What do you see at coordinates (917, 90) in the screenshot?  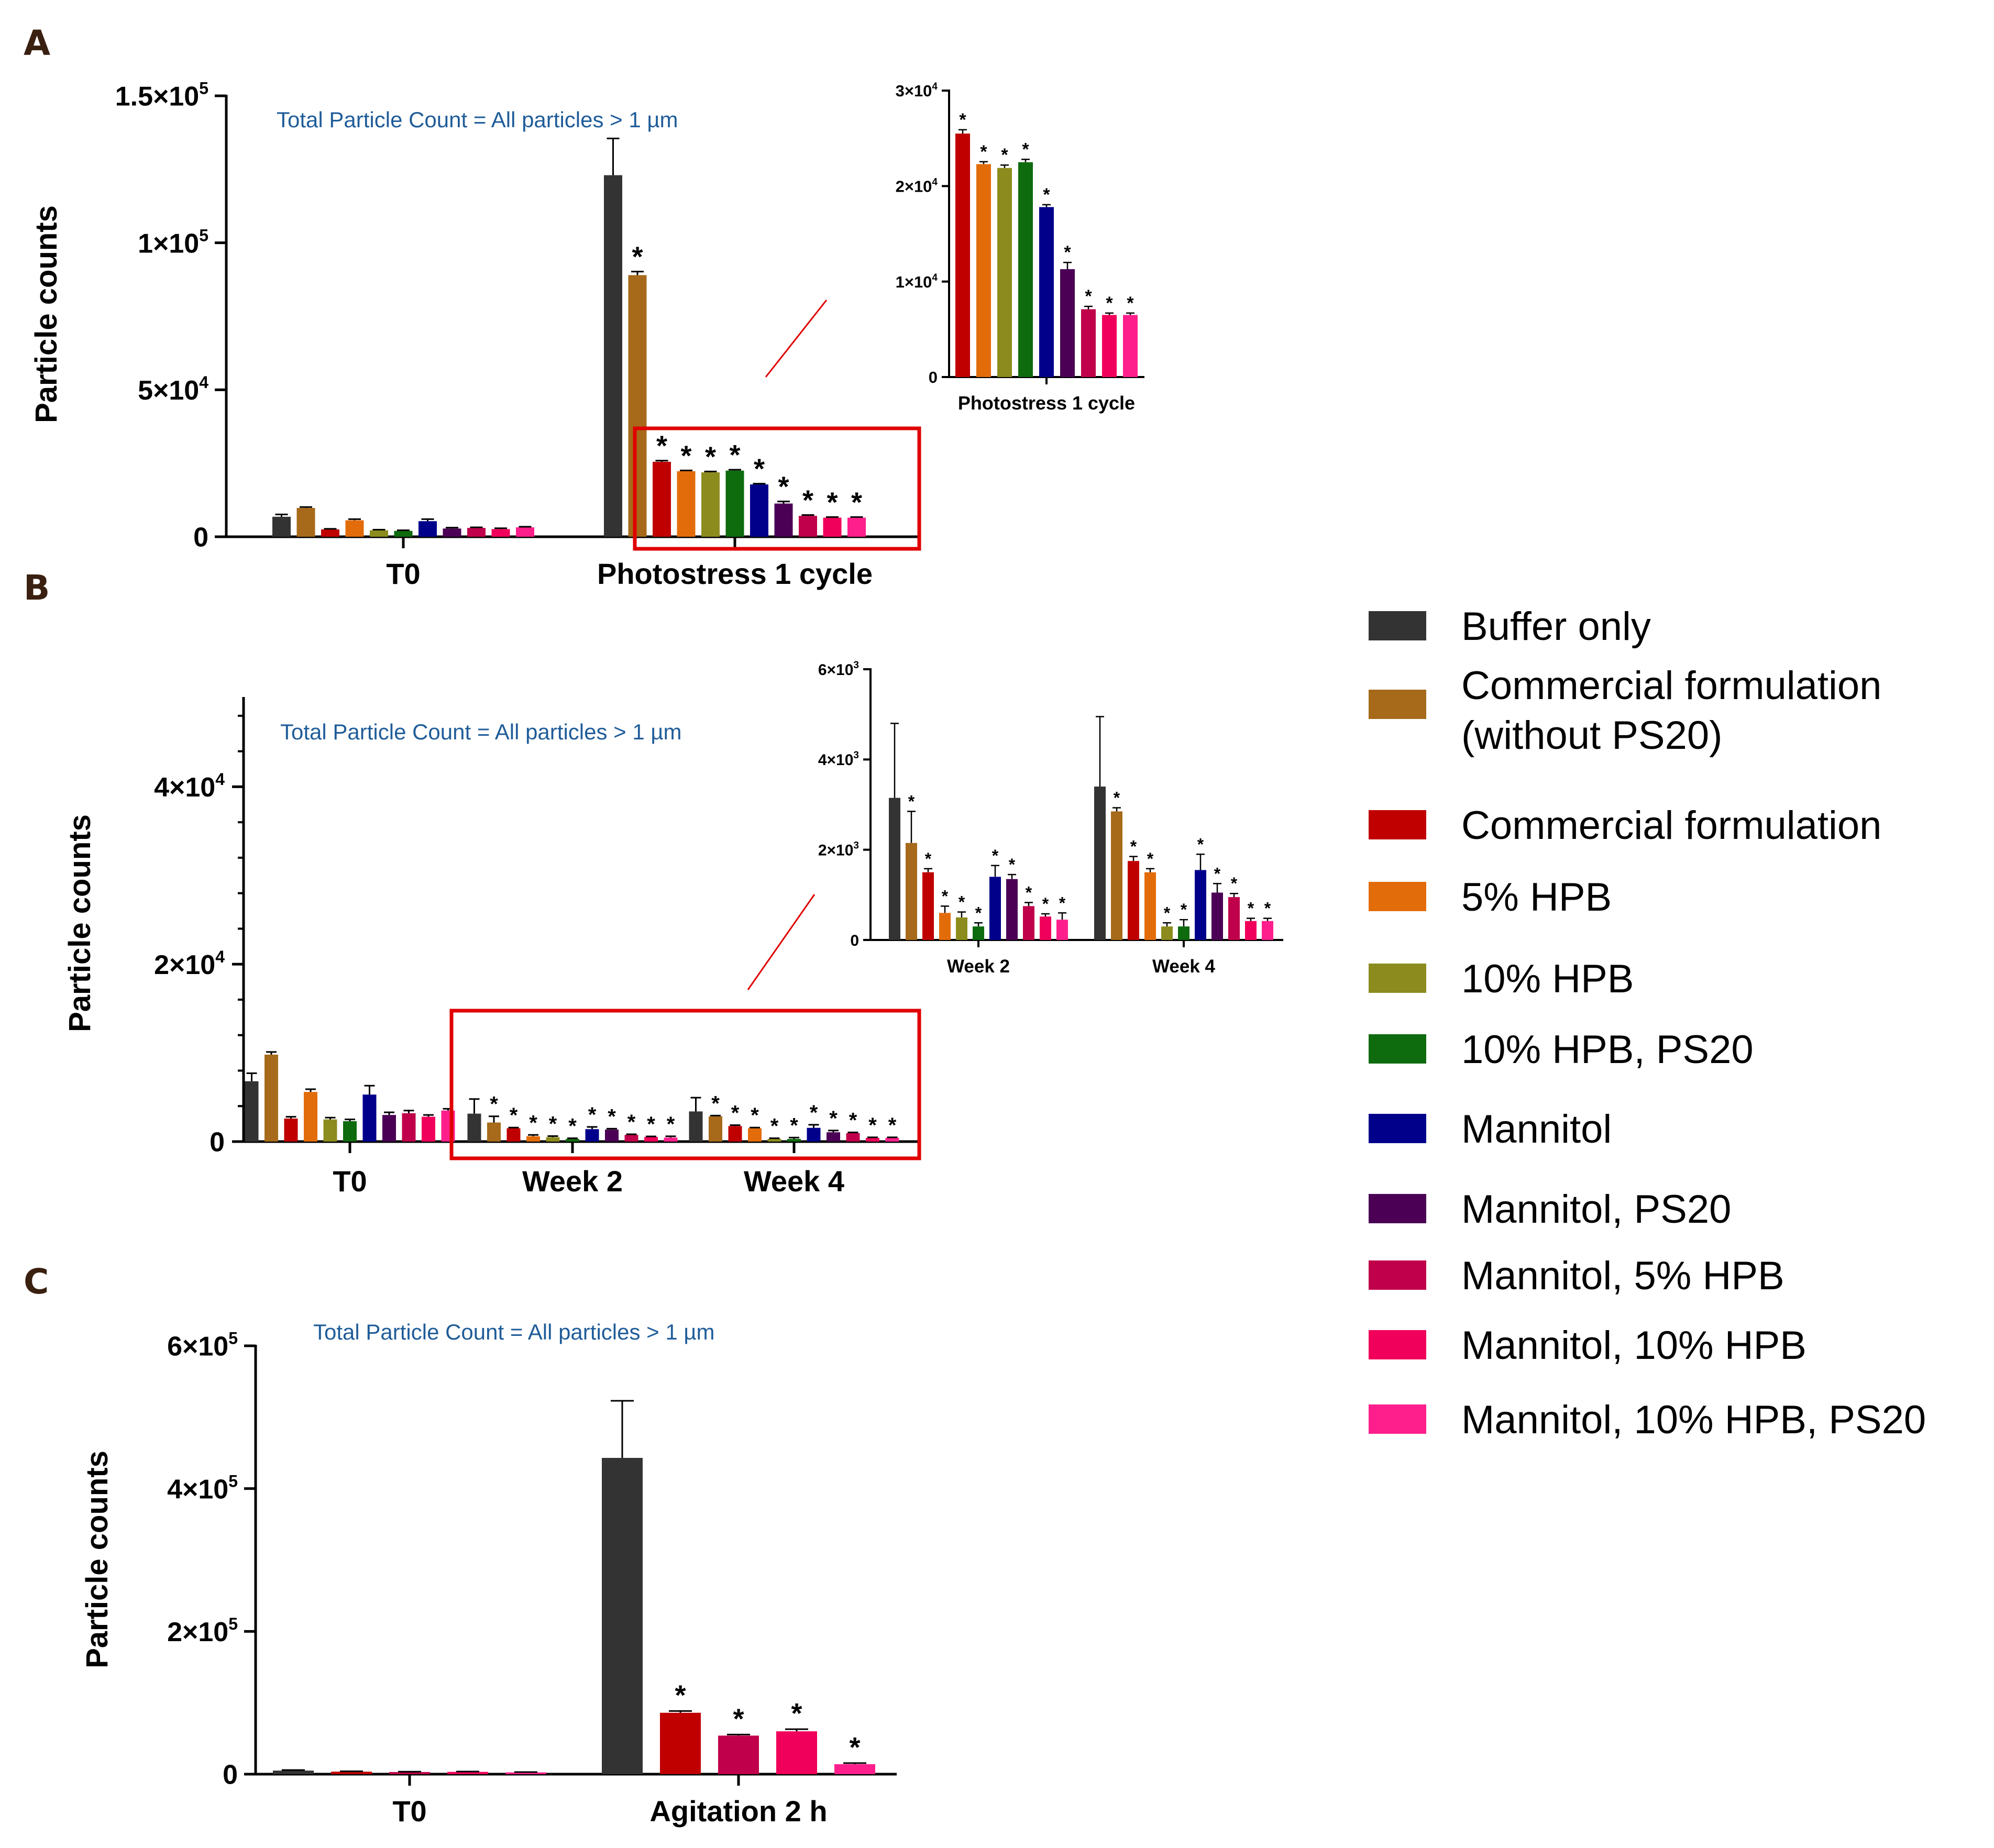 I see `y-tick-label: 3×10⁴` at bounding box center [917, 90].